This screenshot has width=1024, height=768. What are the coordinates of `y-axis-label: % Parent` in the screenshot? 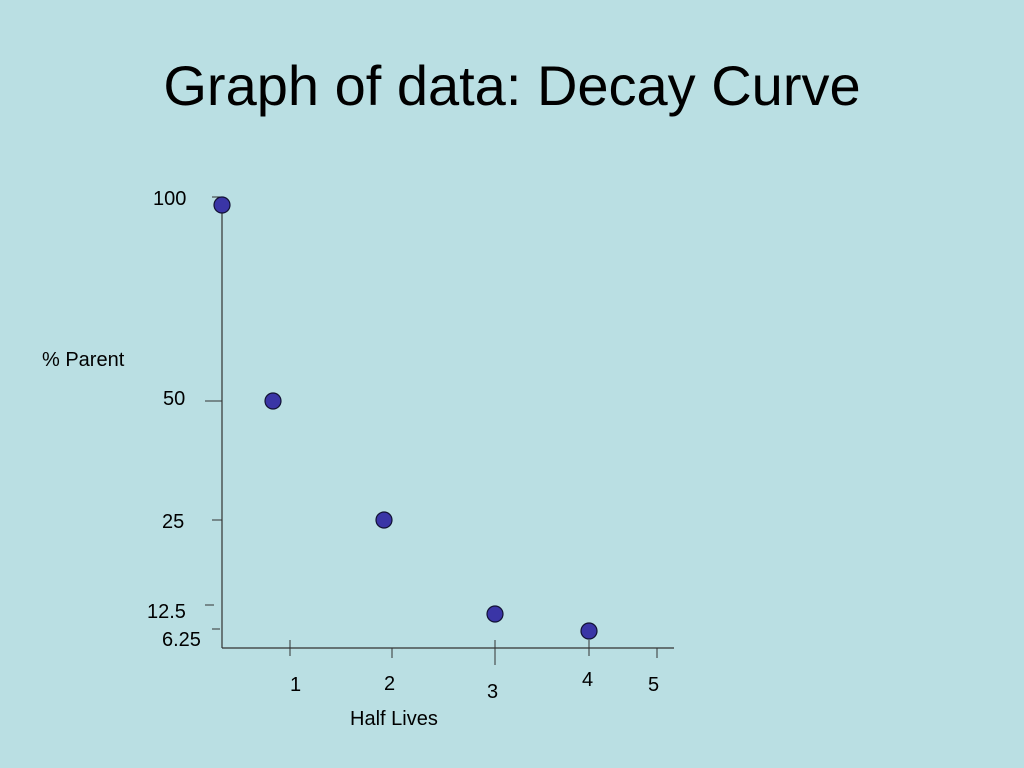 It's located at (83, 360).